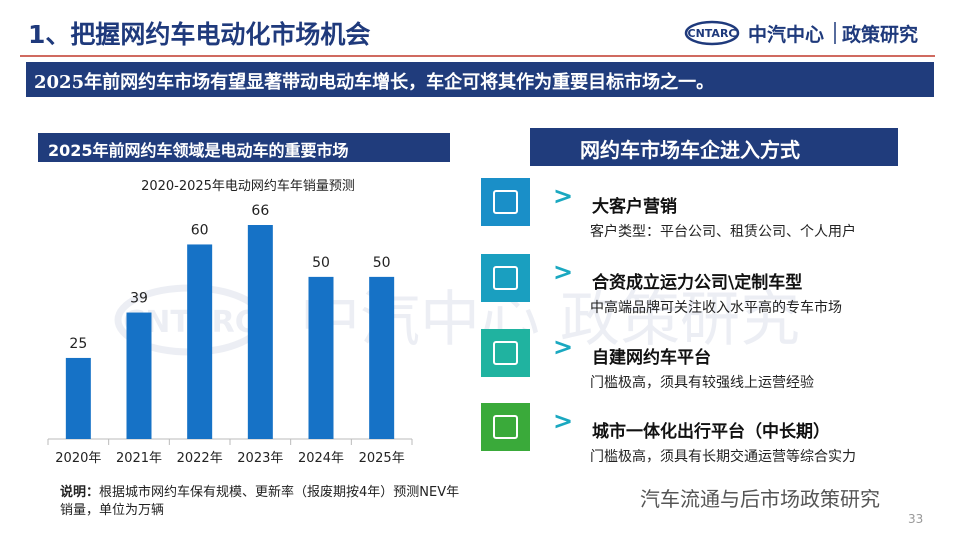 This screenshot has width=960, height=540. What do you see at coordinates (139, 458) in the screenshot?
I see `x-tick-label: 2021年` at bounding box center [139, 458].